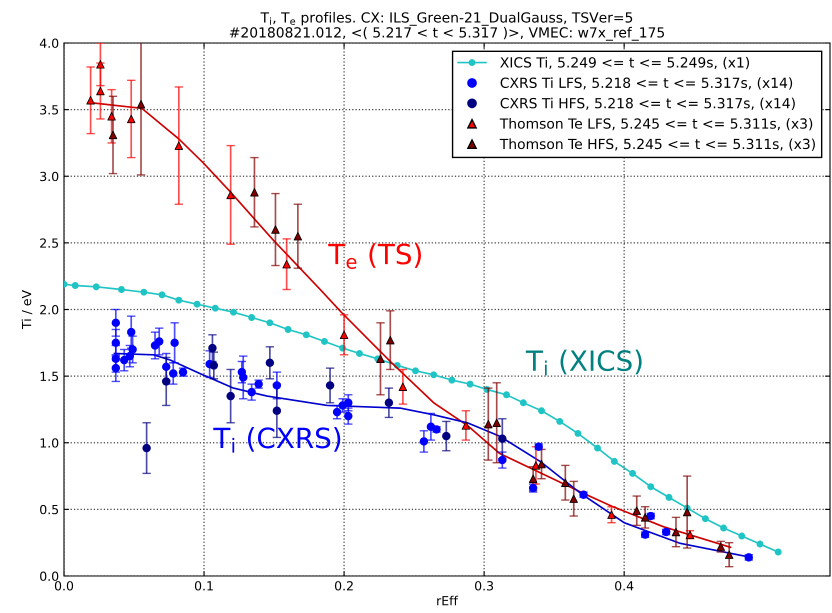 The image size is (832, 613). Describe the element at coordinates (657, 144) in the screenshot. I see `legend-label: Thomson Te HFS, 5.245 <= t <= 5.311s, (x3)` at that location.